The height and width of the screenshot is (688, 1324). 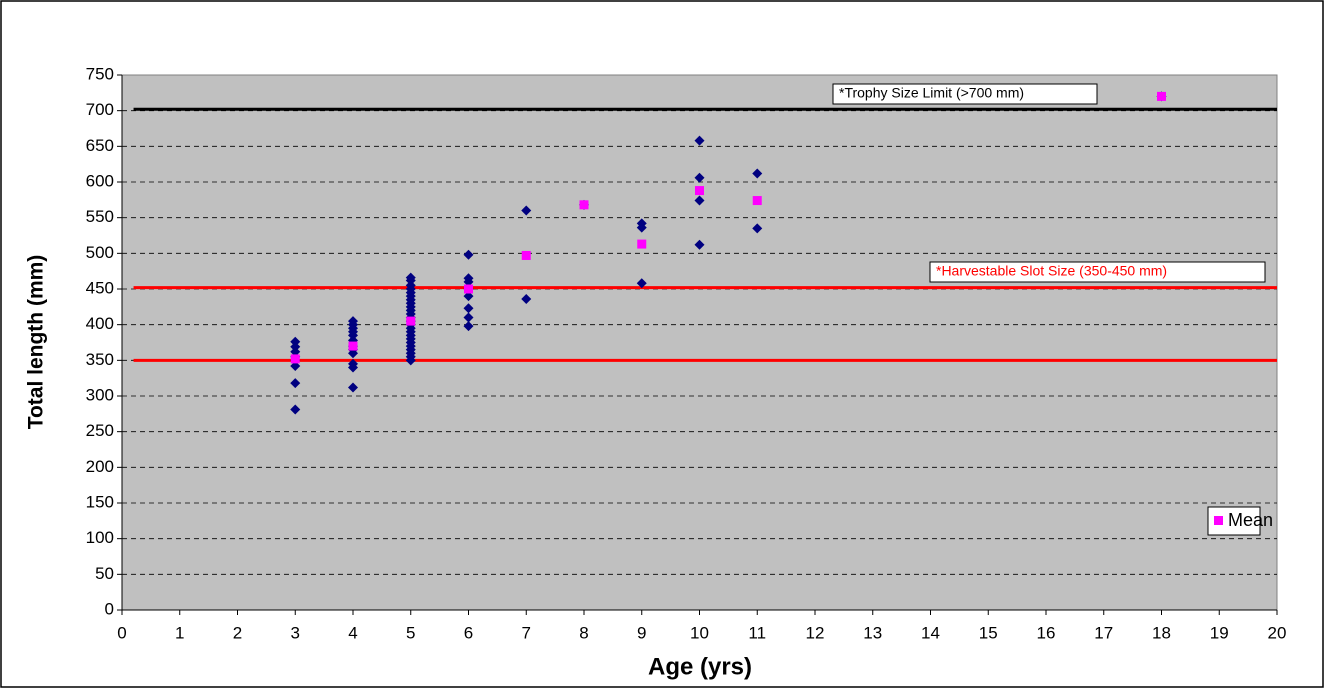 What do you see at coordinates (100, 466) in the screenshot?
I see `y-tick-label: 200` at bounding box center [100, 466].